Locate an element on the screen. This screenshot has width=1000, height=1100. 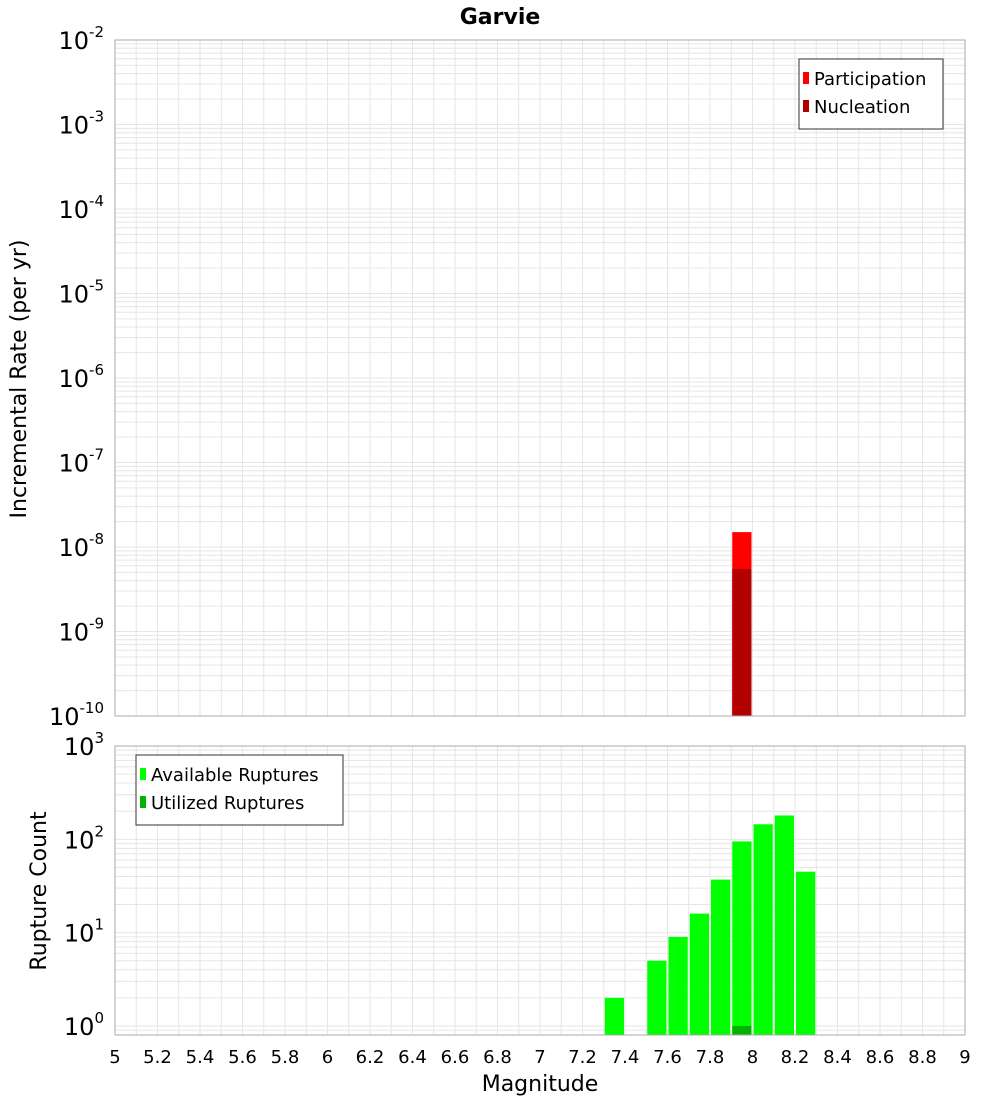
x-tick-label: 8 is located at coordinates (752, 1057).